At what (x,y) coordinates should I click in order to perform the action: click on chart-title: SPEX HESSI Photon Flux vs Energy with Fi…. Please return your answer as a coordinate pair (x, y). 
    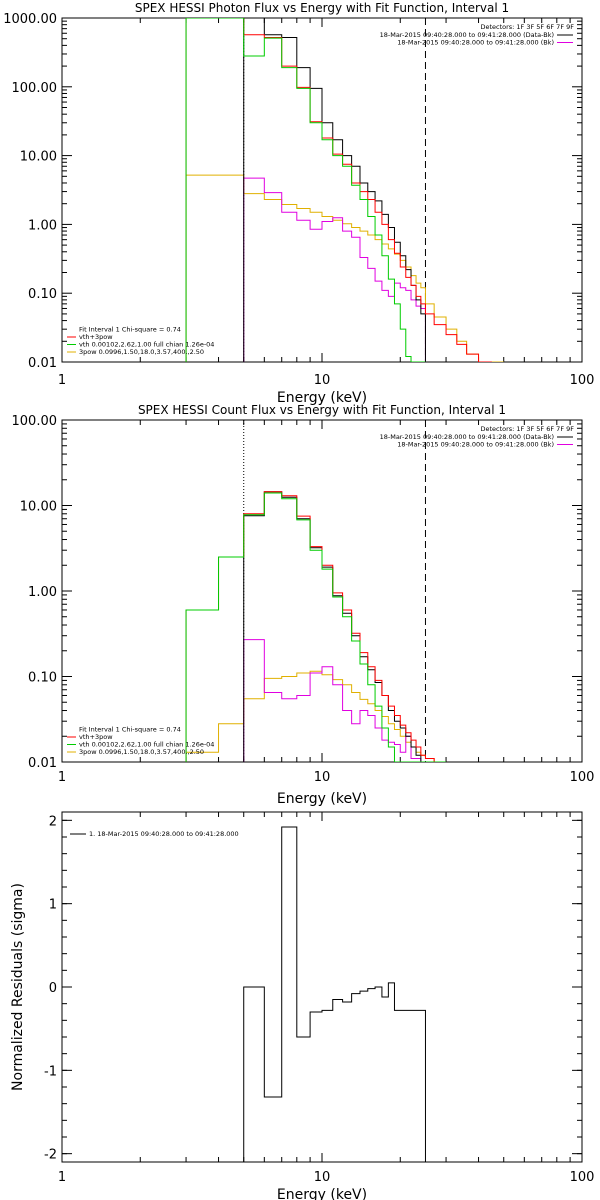
    Looking at the image, I should click on (322, 8).